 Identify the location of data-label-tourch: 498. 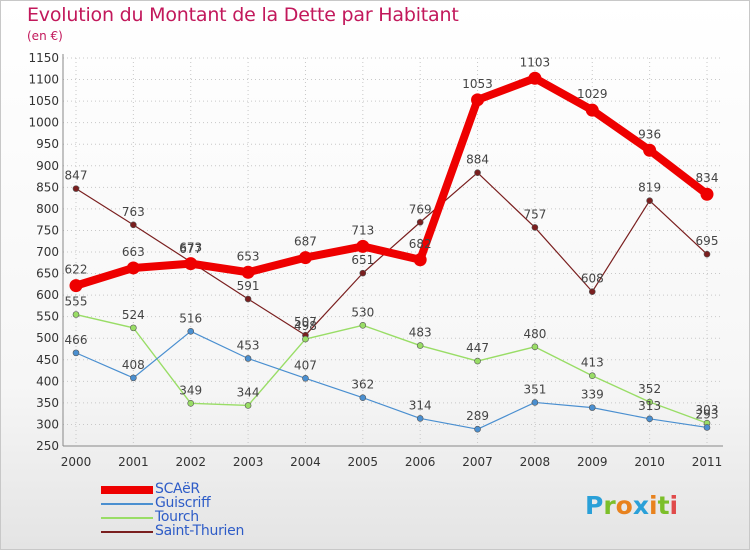
(305, 326).